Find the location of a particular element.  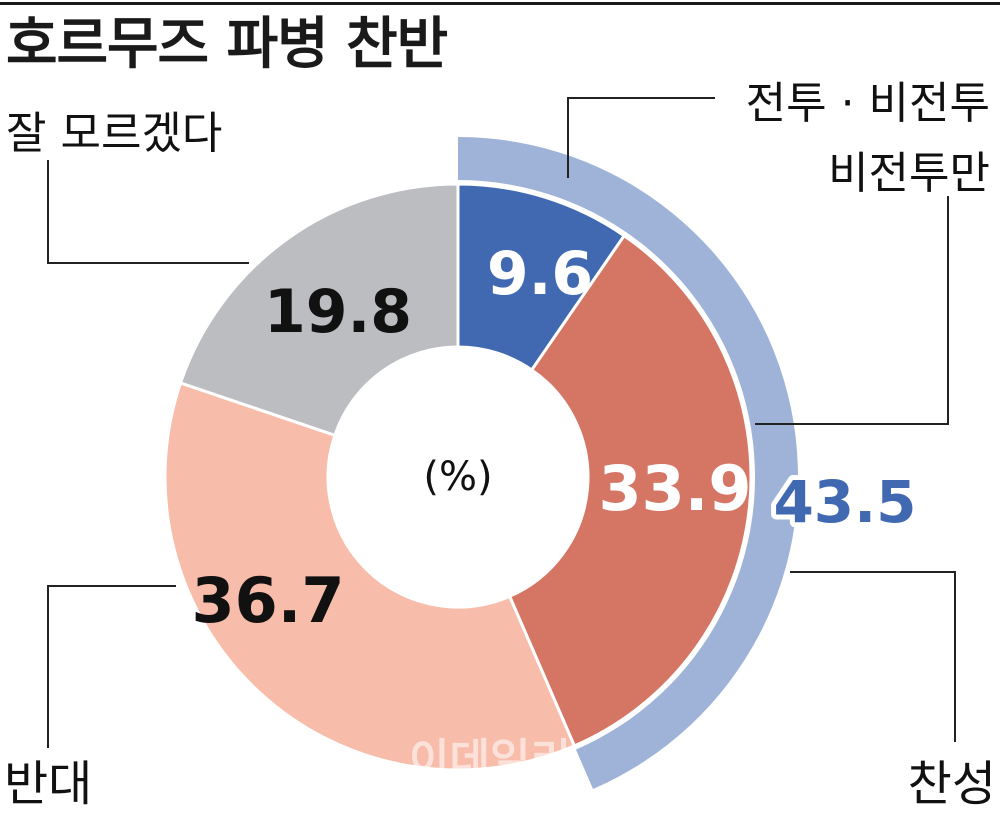

value-label-noncombat: 33.9 is located at coordinates (675, 488).